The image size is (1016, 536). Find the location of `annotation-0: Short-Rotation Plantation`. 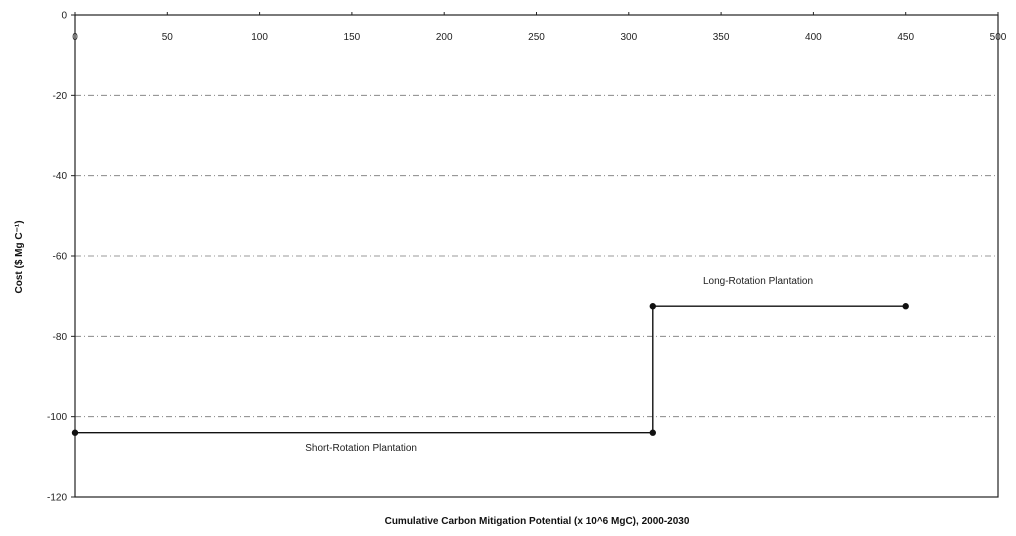

annotation-0: Short-Rotation Plantation is located at coordinates (361, 448).